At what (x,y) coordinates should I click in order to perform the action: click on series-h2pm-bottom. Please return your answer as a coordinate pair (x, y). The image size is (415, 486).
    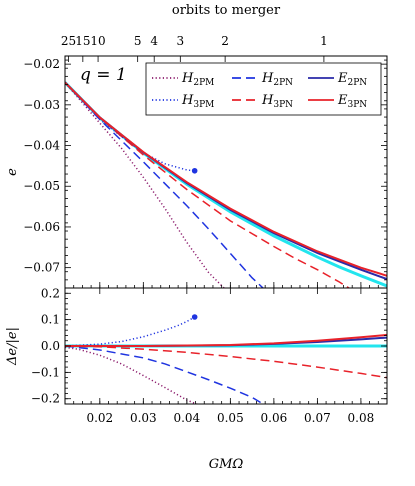
    Looking at the image, I should click on (132, 375).